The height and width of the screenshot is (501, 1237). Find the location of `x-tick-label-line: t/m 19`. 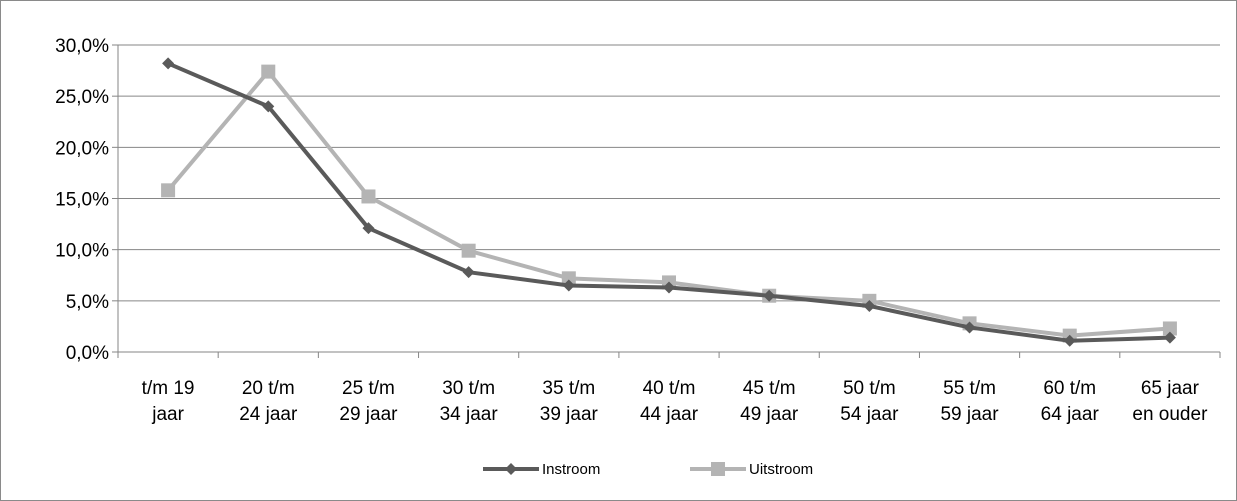

x-tick-label-line: t/m 19 is located at coordinates (168, 388).